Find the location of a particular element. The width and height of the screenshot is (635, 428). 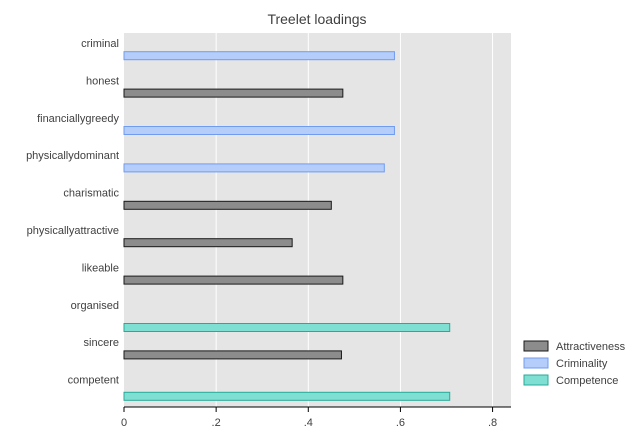

bar-honest is located at coordinates (233, 93).